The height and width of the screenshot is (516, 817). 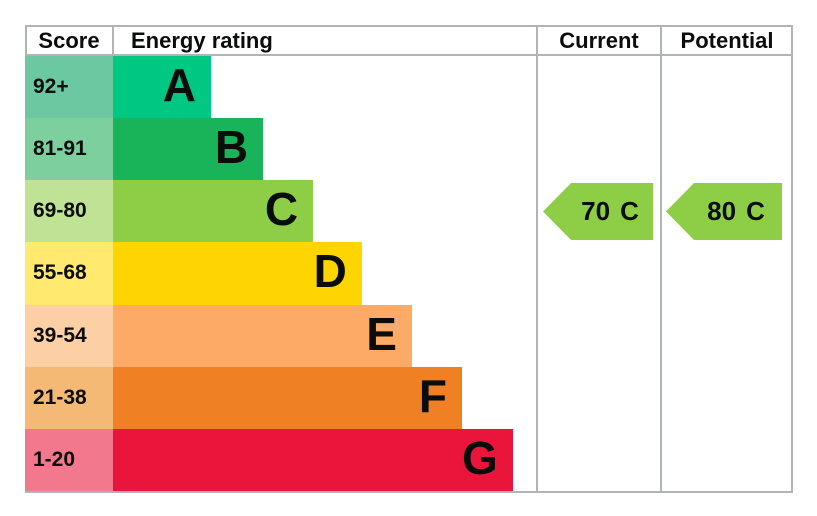 I want to click on band-row-a: 92+ A, so click(x=281, y=87).